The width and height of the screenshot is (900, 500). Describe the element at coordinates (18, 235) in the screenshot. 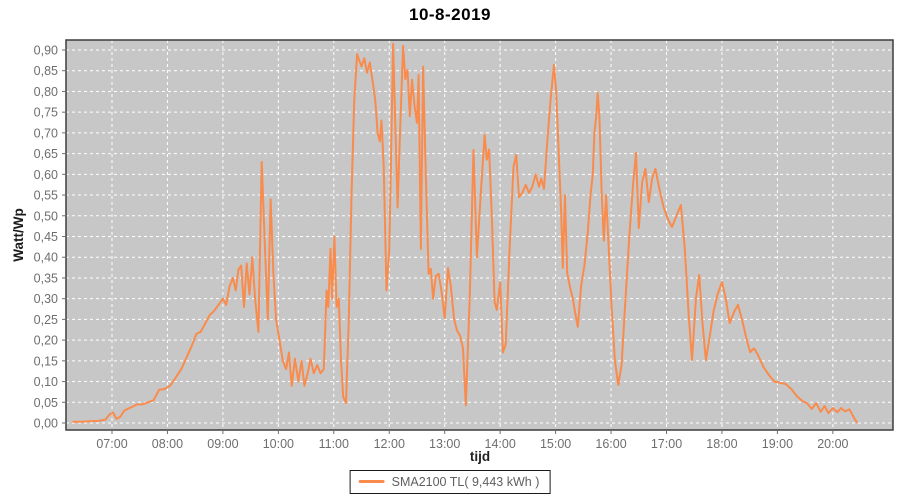

I see `y-axis-title: Watt/Wp` at that location.